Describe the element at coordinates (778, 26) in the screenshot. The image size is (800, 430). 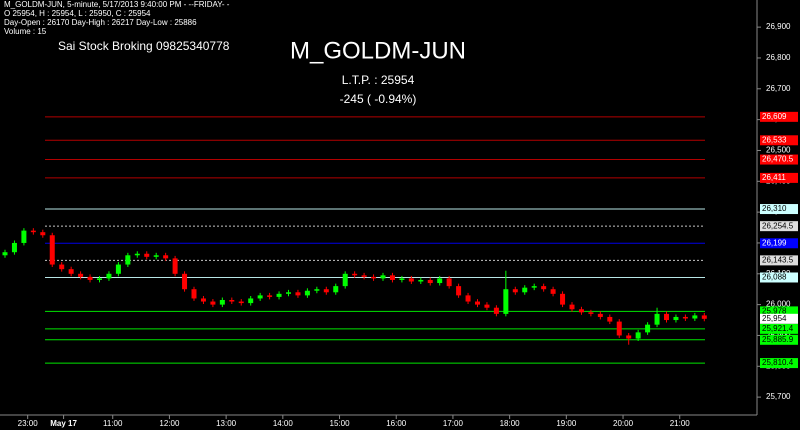
I see `y-tick-label: 26,900` at that location.